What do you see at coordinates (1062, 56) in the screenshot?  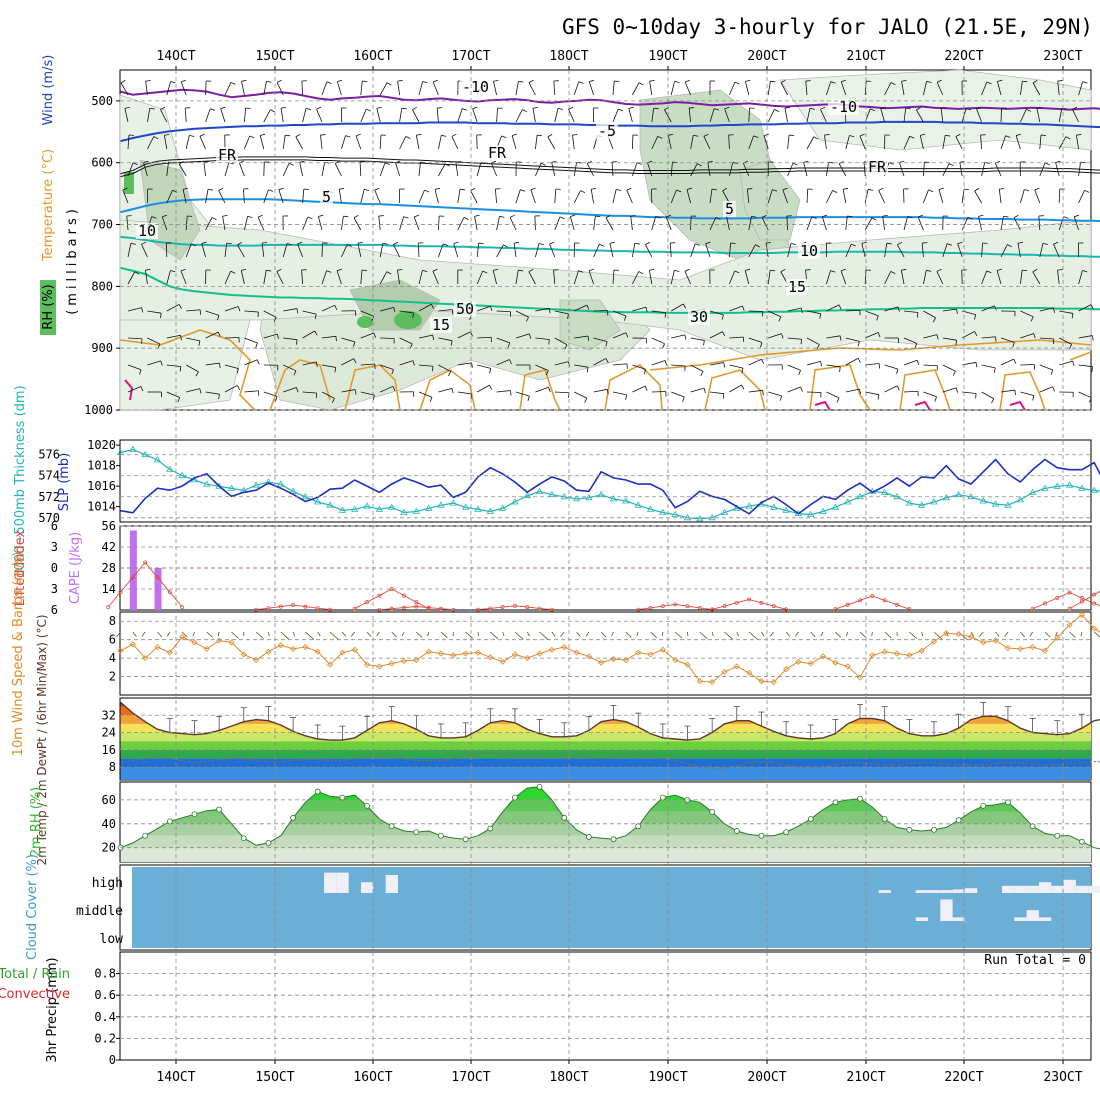 I see `xtick-label-top: 23OCT` at bounding box center [1062, 56].